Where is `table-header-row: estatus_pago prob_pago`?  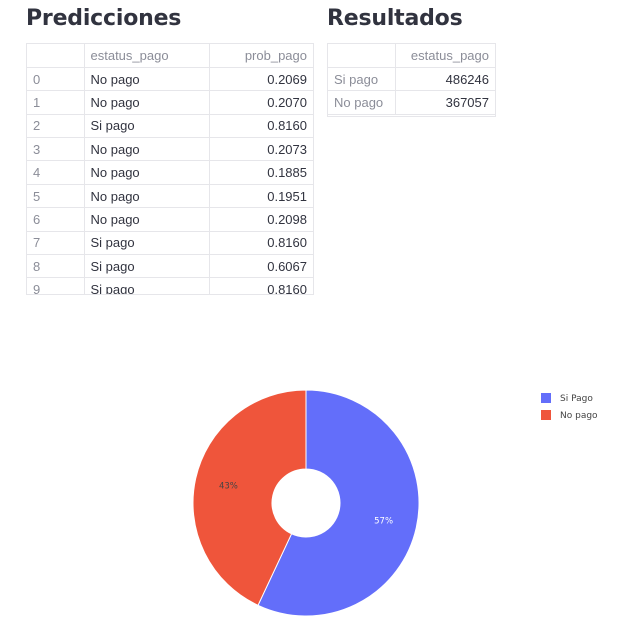 table-header-row: estatus_pago prob_pago is located at coordinates (170, 56).